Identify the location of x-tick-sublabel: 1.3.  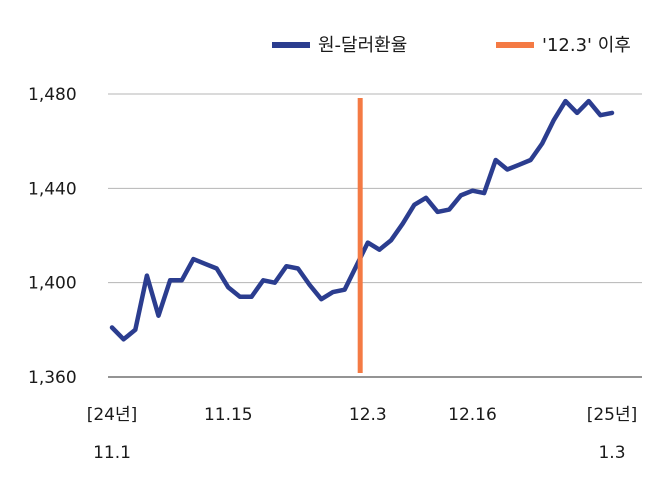
(611, 453).